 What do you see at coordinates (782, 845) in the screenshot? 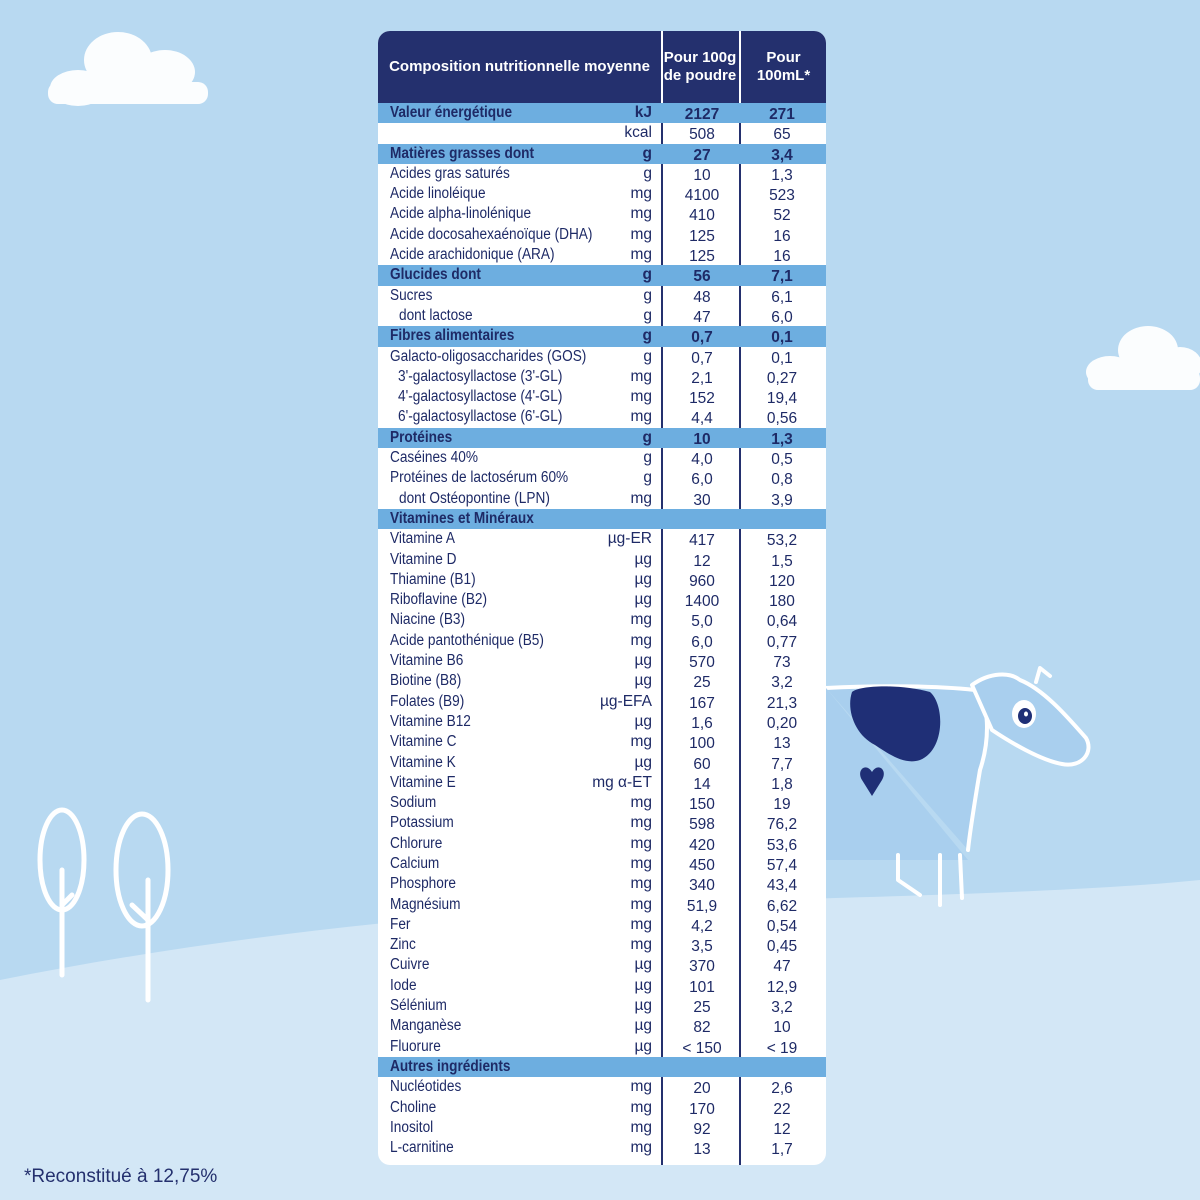
I see `value-per-100ml: 53,6` at bounding box center [782, 845].